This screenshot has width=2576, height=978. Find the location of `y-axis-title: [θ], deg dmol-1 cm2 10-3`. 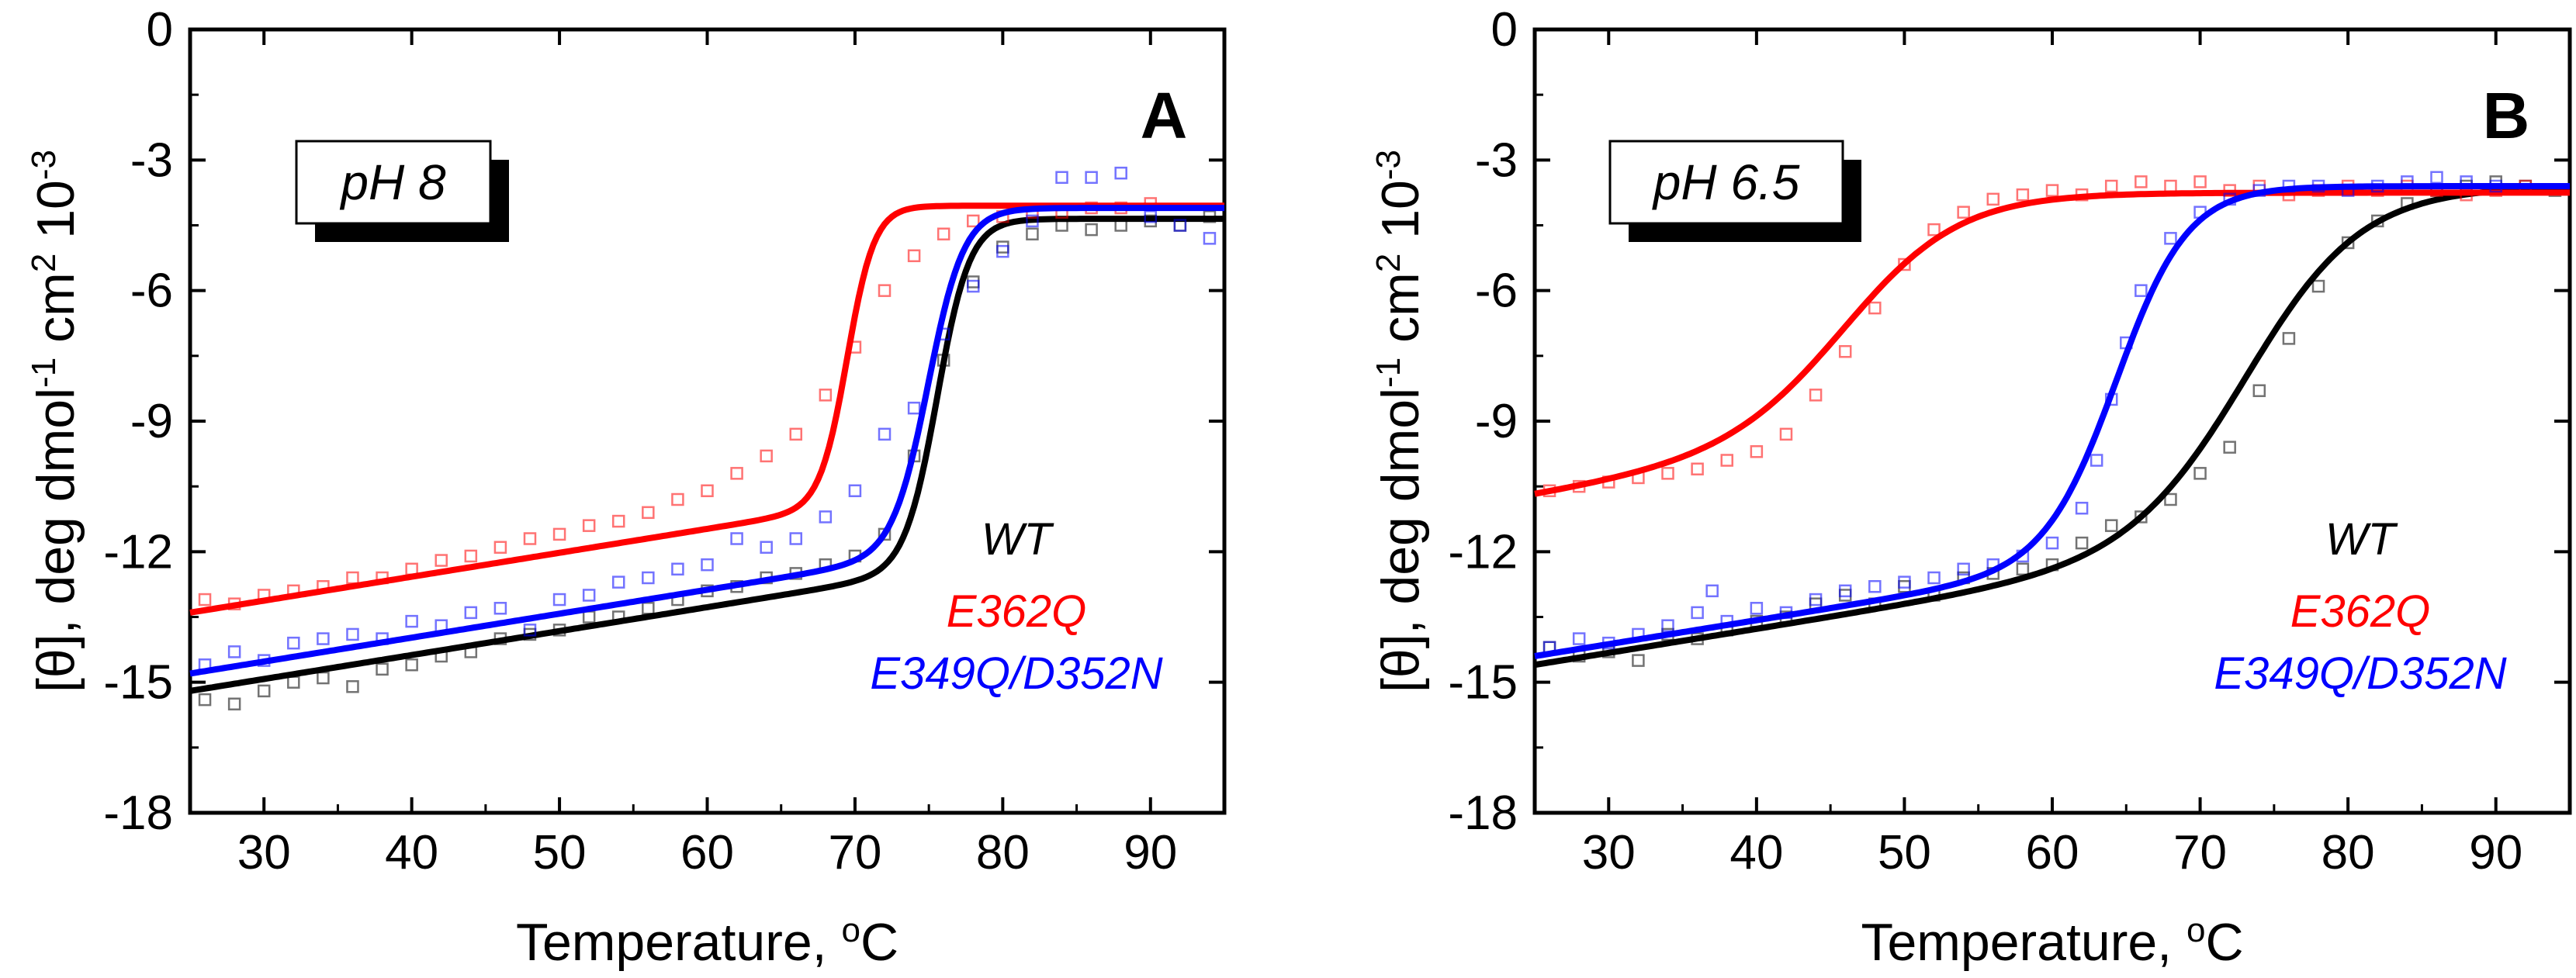

y-axis-title: [θ], deg dmol-1 cm2 10-3 is located at coordinates (1400, 422).